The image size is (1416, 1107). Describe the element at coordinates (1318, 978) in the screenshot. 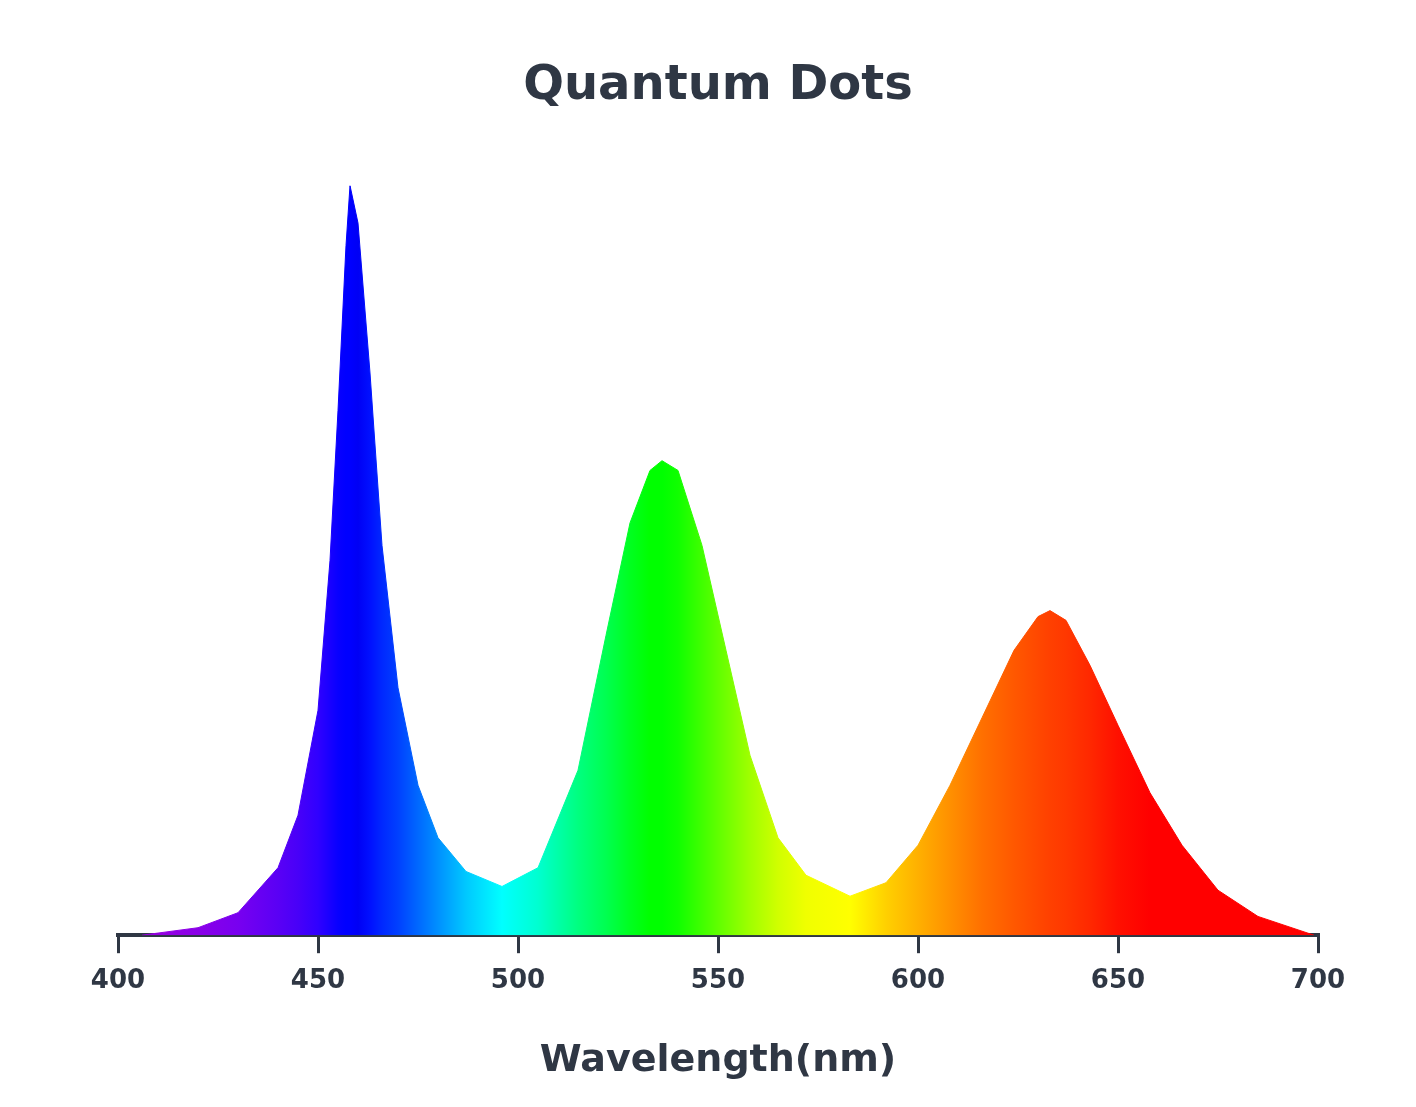

I see `x-tick-label: 700` at that location.